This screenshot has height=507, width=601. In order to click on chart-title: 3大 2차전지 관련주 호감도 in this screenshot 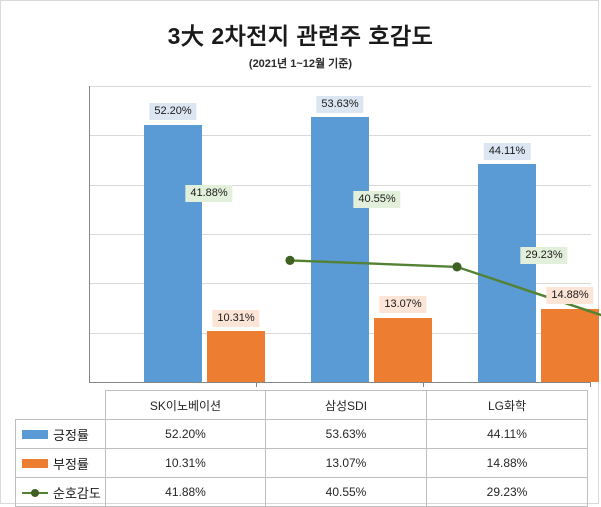, I will do `click(300, 36)`.